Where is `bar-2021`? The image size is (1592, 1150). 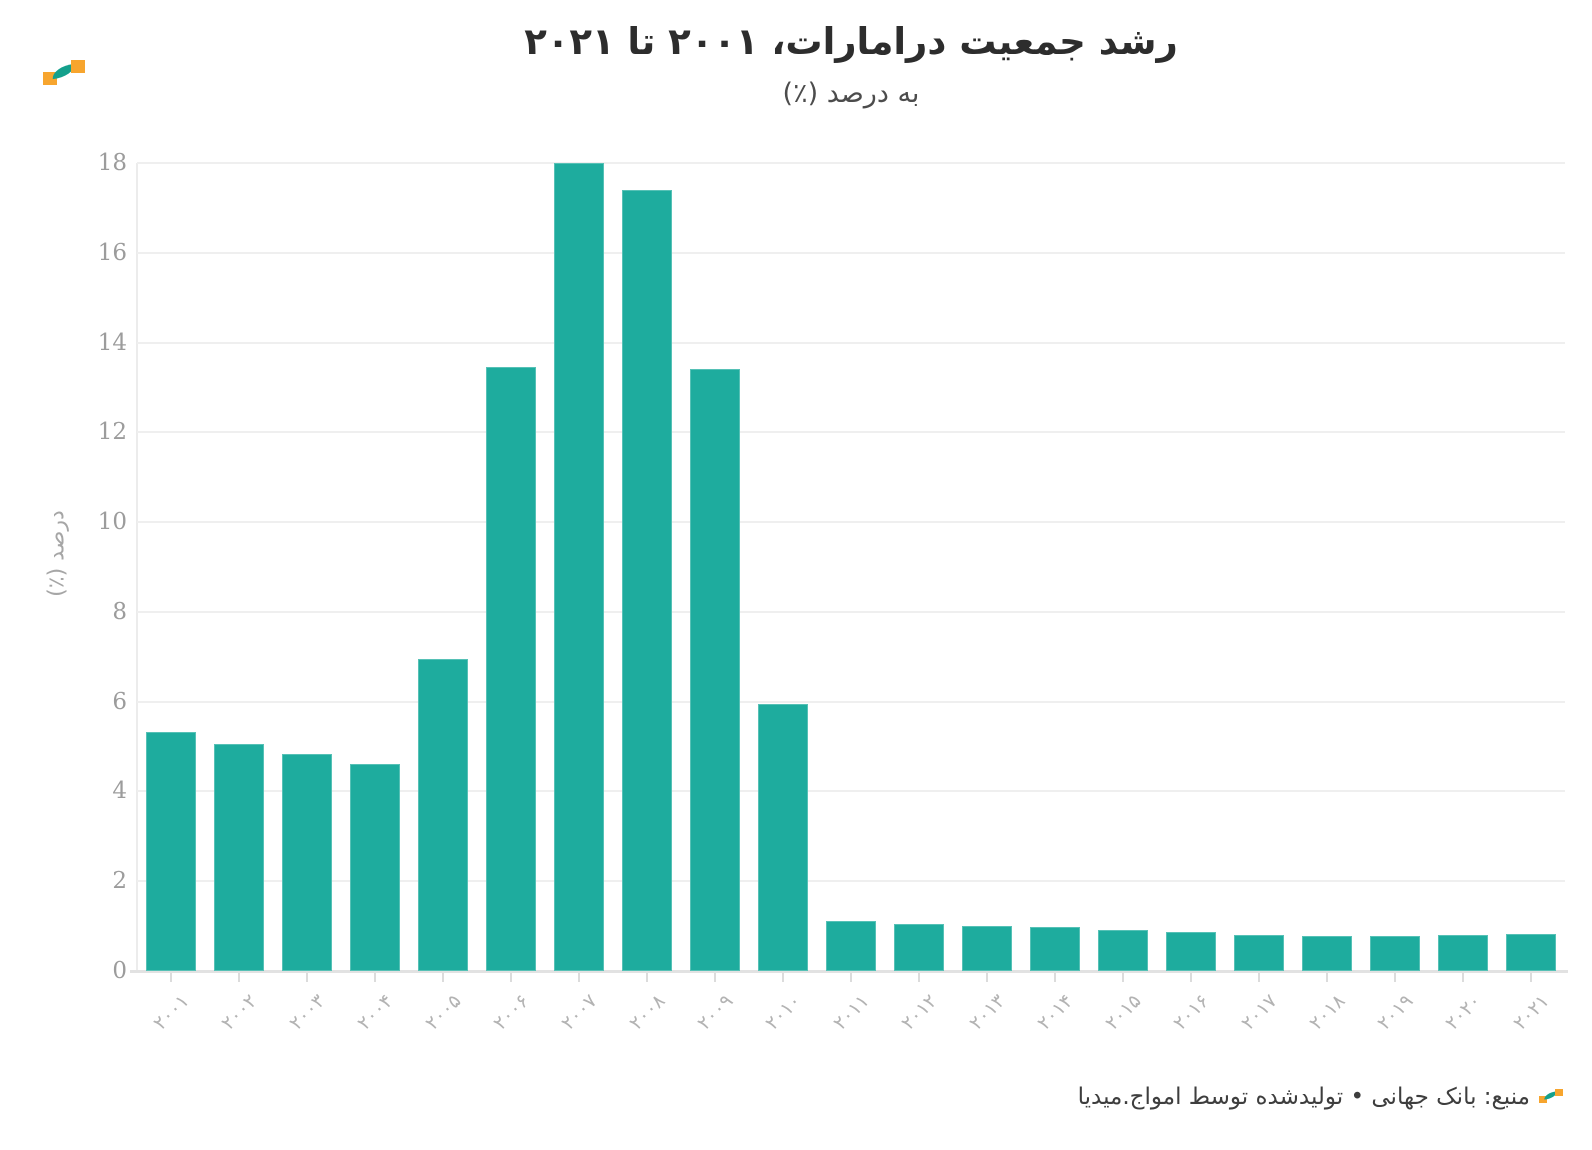
bar-2021 is located at coordinates (1531, 952).